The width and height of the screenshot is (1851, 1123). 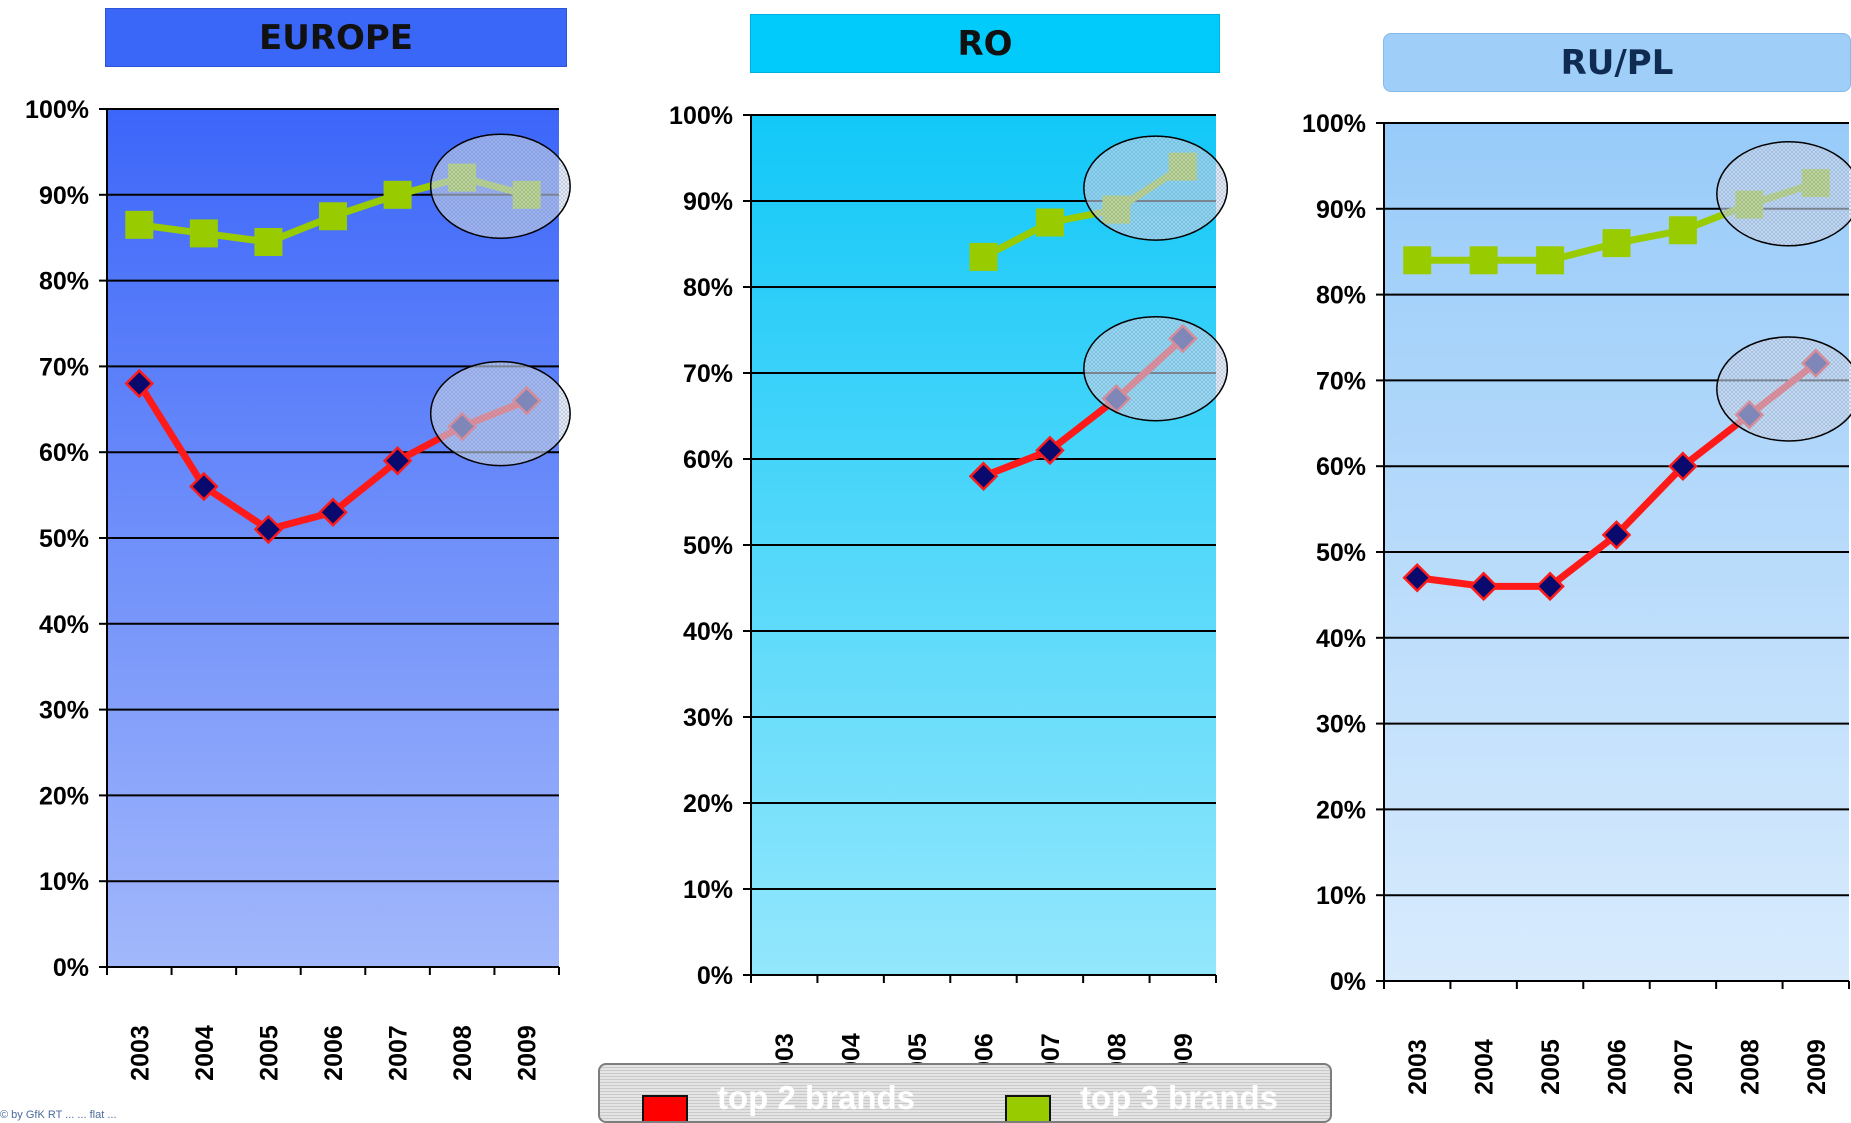 What do you see at coordinates (985, 43) in the screenshot?
I see `chart-title-ro: RO` at bounding box center [985, 43].